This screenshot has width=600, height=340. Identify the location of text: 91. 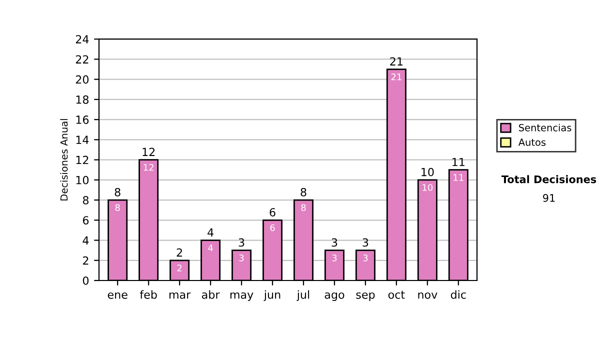
(549, 198).